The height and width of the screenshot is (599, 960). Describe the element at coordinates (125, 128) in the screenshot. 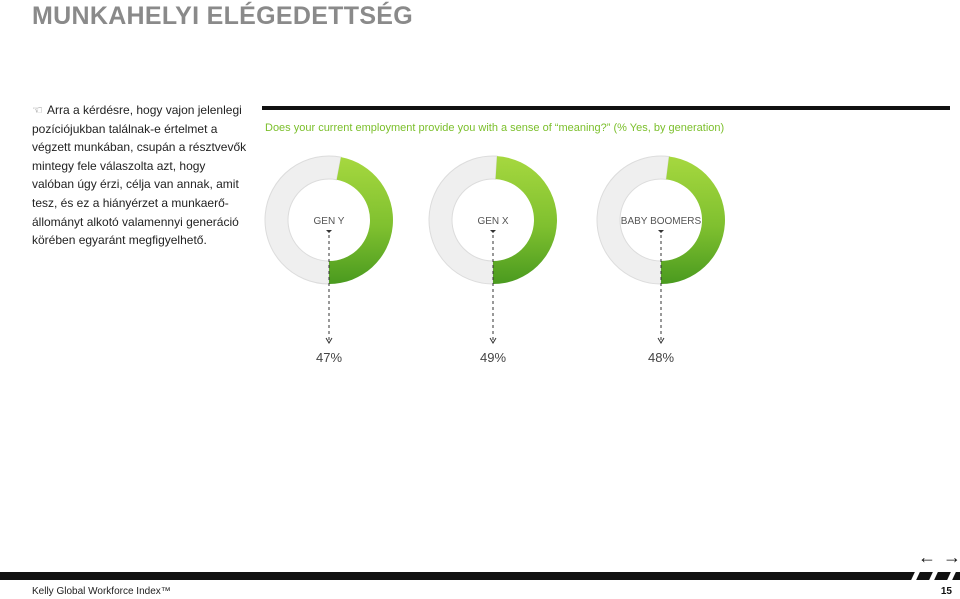

I see `intro-line: pozíciójukban találnak-e értelmet a` at that location.